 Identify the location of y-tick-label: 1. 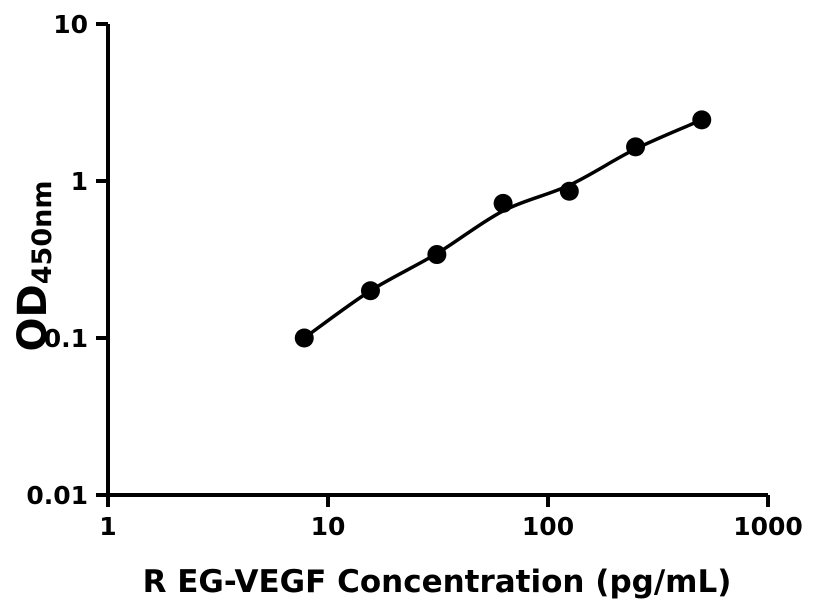
(79, 181).